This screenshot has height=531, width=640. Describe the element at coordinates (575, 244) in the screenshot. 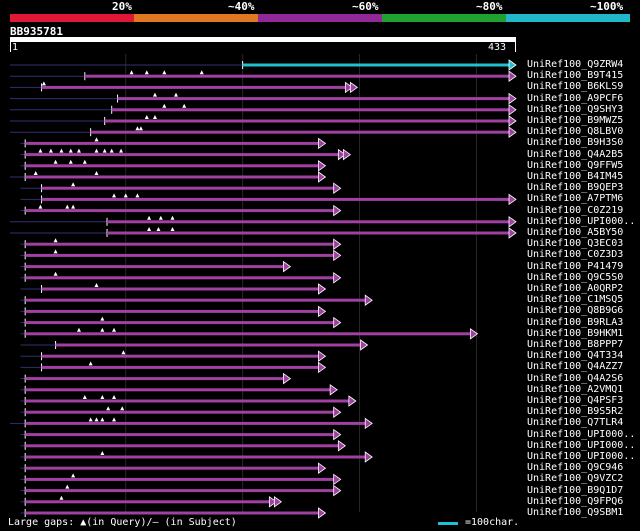

I see `hit-label: UniRef100_Q3EC03` at that location.